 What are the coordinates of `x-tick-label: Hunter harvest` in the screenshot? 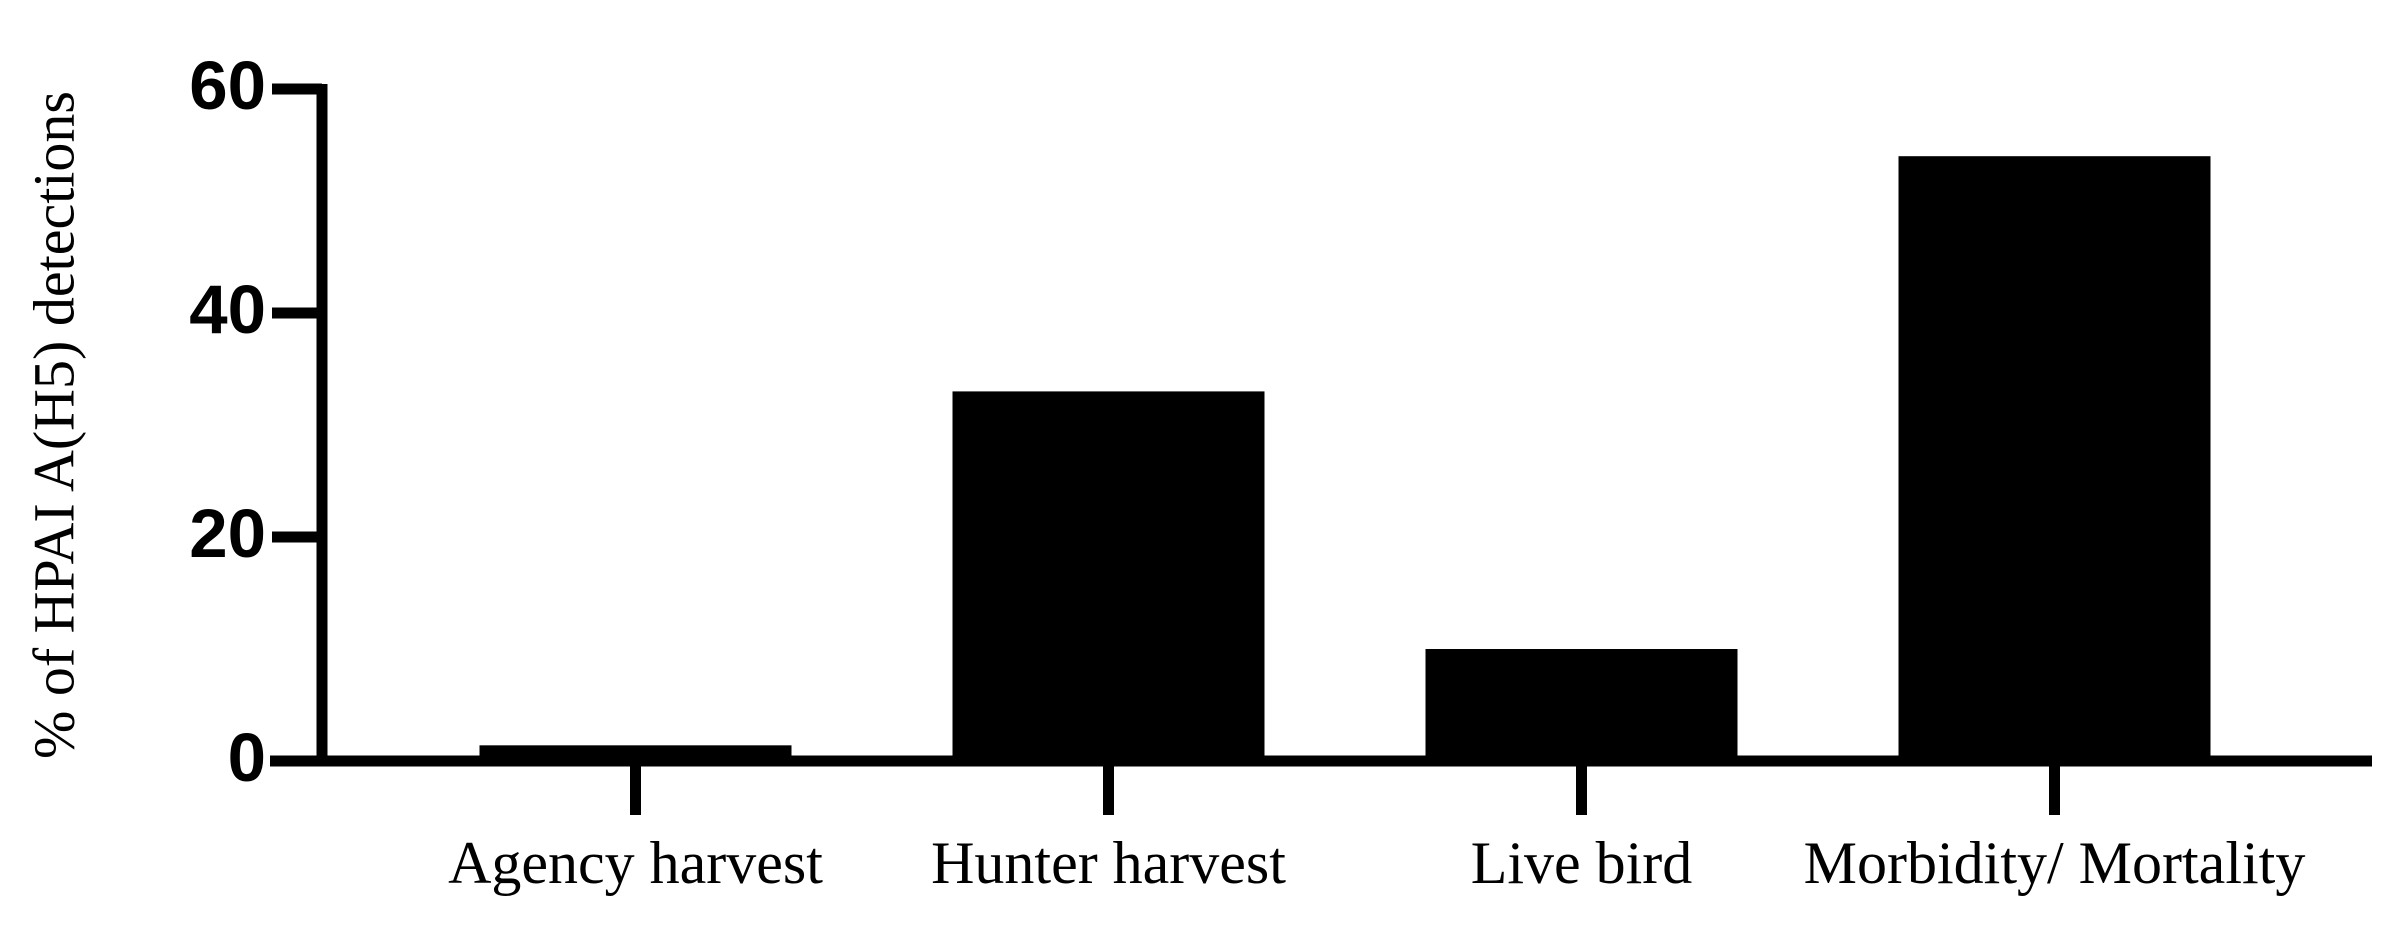 It's located at (1108, 863).